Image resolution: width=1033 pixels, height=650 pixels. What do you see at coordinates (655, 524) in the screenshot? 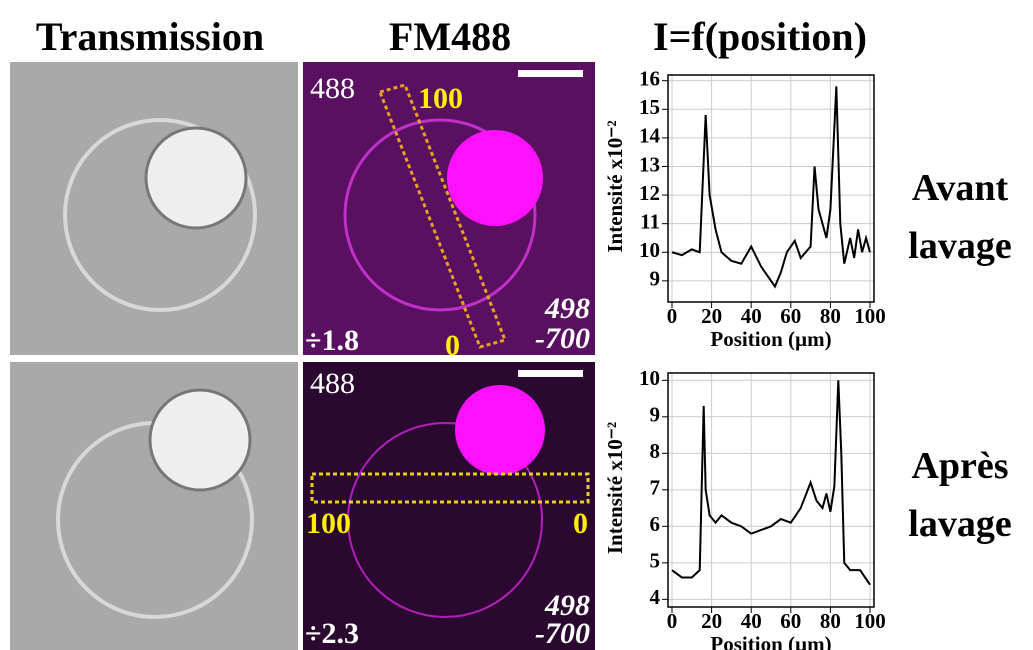
I see `y-tick-label: 6` at bounding box center [655, 524].